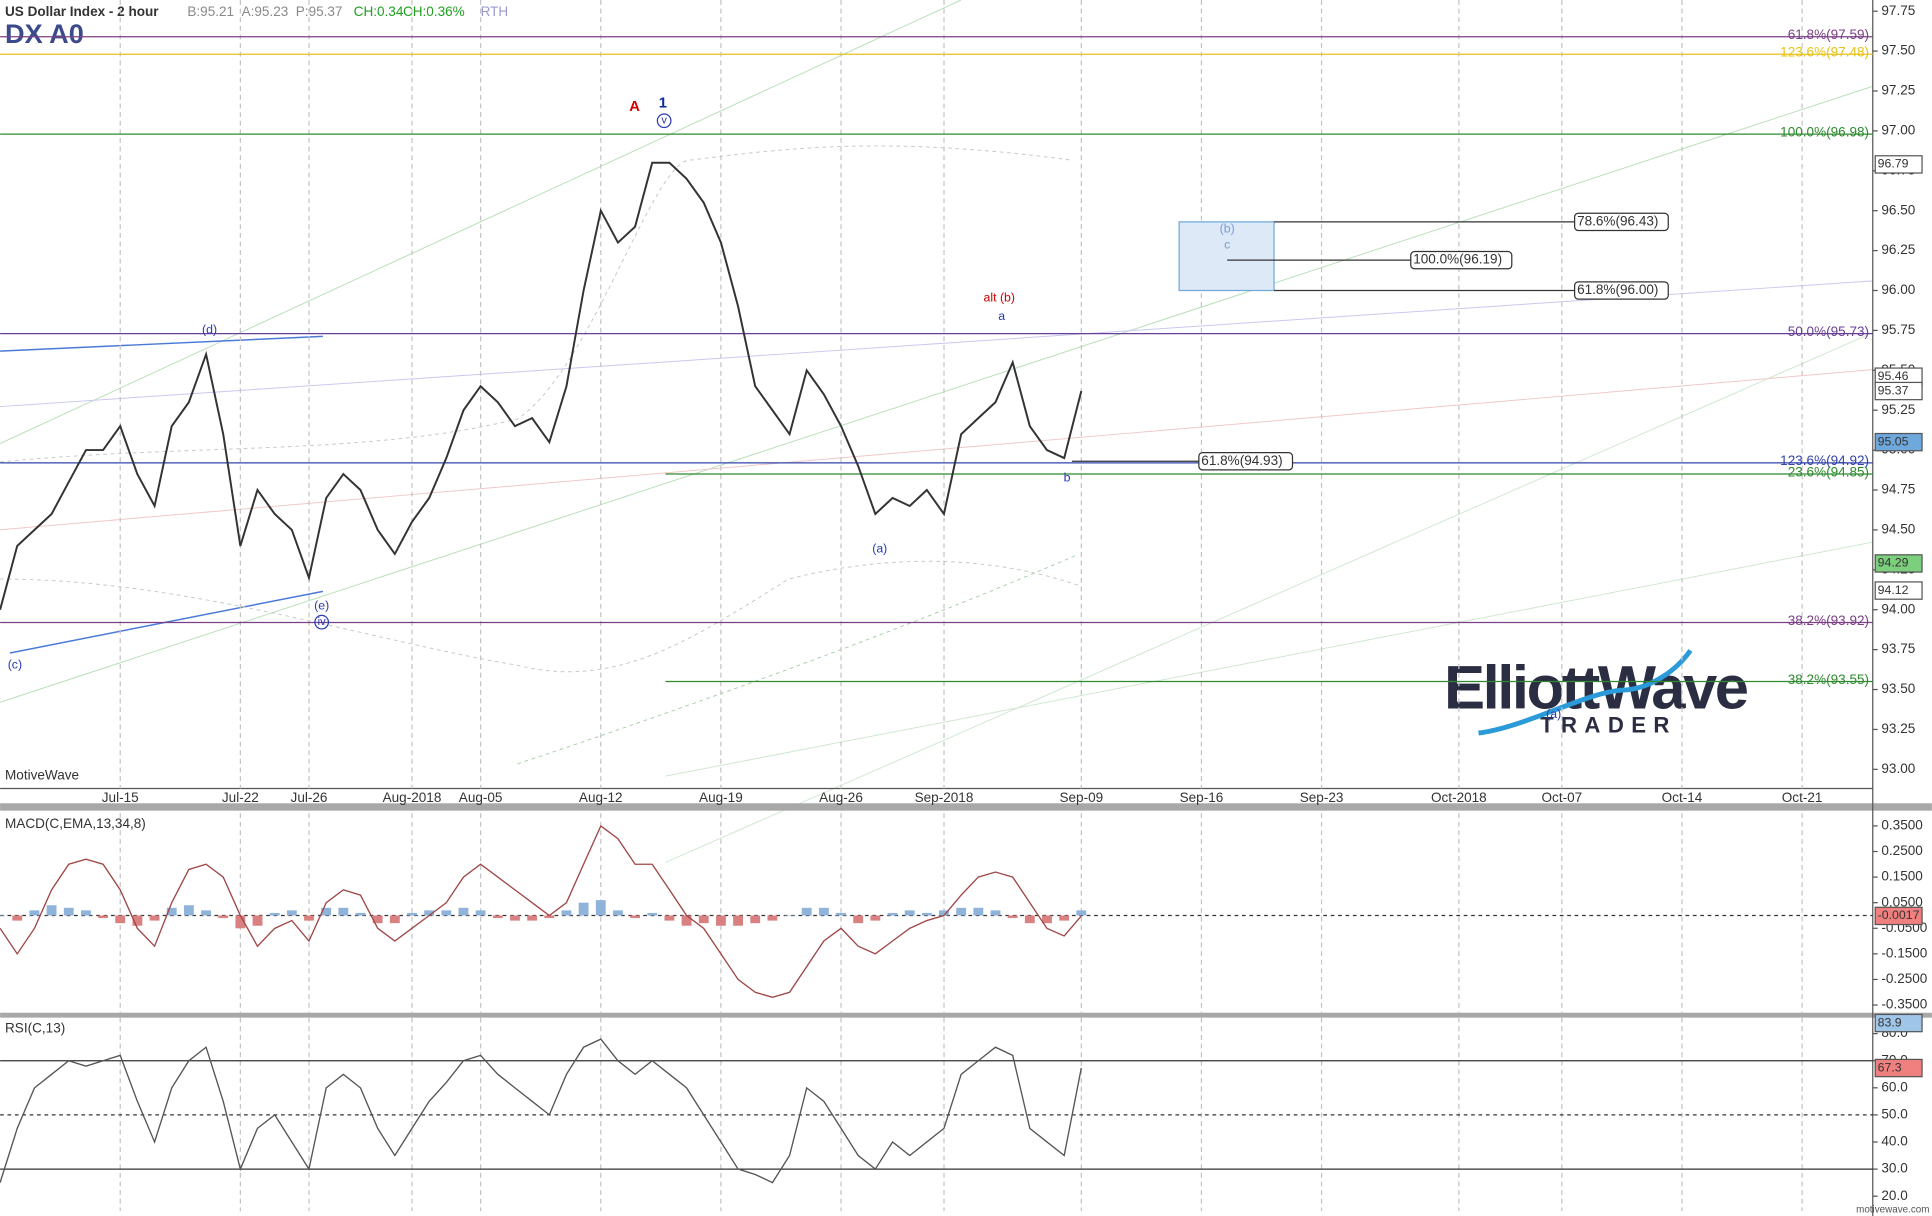 The image size is (1932, 1216). Describe the element at coordinates (1202, 797) in the screenshot. I see `x-tick-label: Sep-16` at that location.